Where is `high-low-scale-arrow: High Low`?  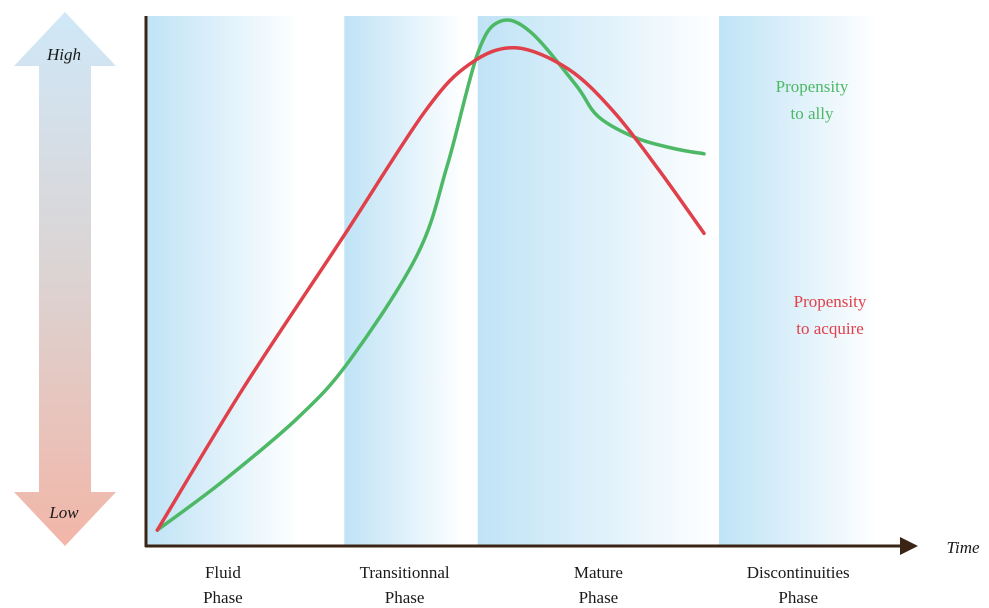 high-low-scale-arrow: High Low is located at coordinates (65, 279).